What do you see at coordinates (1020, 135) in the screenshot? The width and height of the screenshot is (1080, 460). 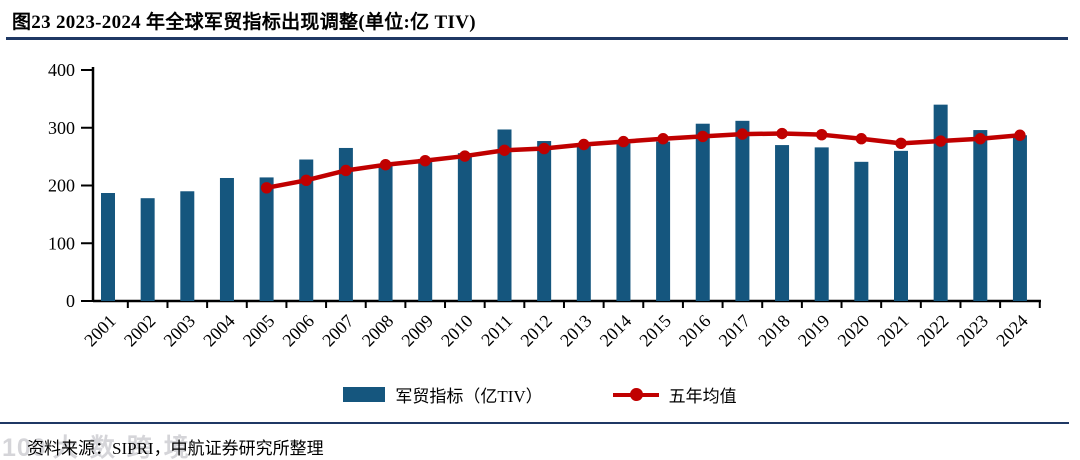 I see `avg-point-2024` at bounding box center [1020, 135].